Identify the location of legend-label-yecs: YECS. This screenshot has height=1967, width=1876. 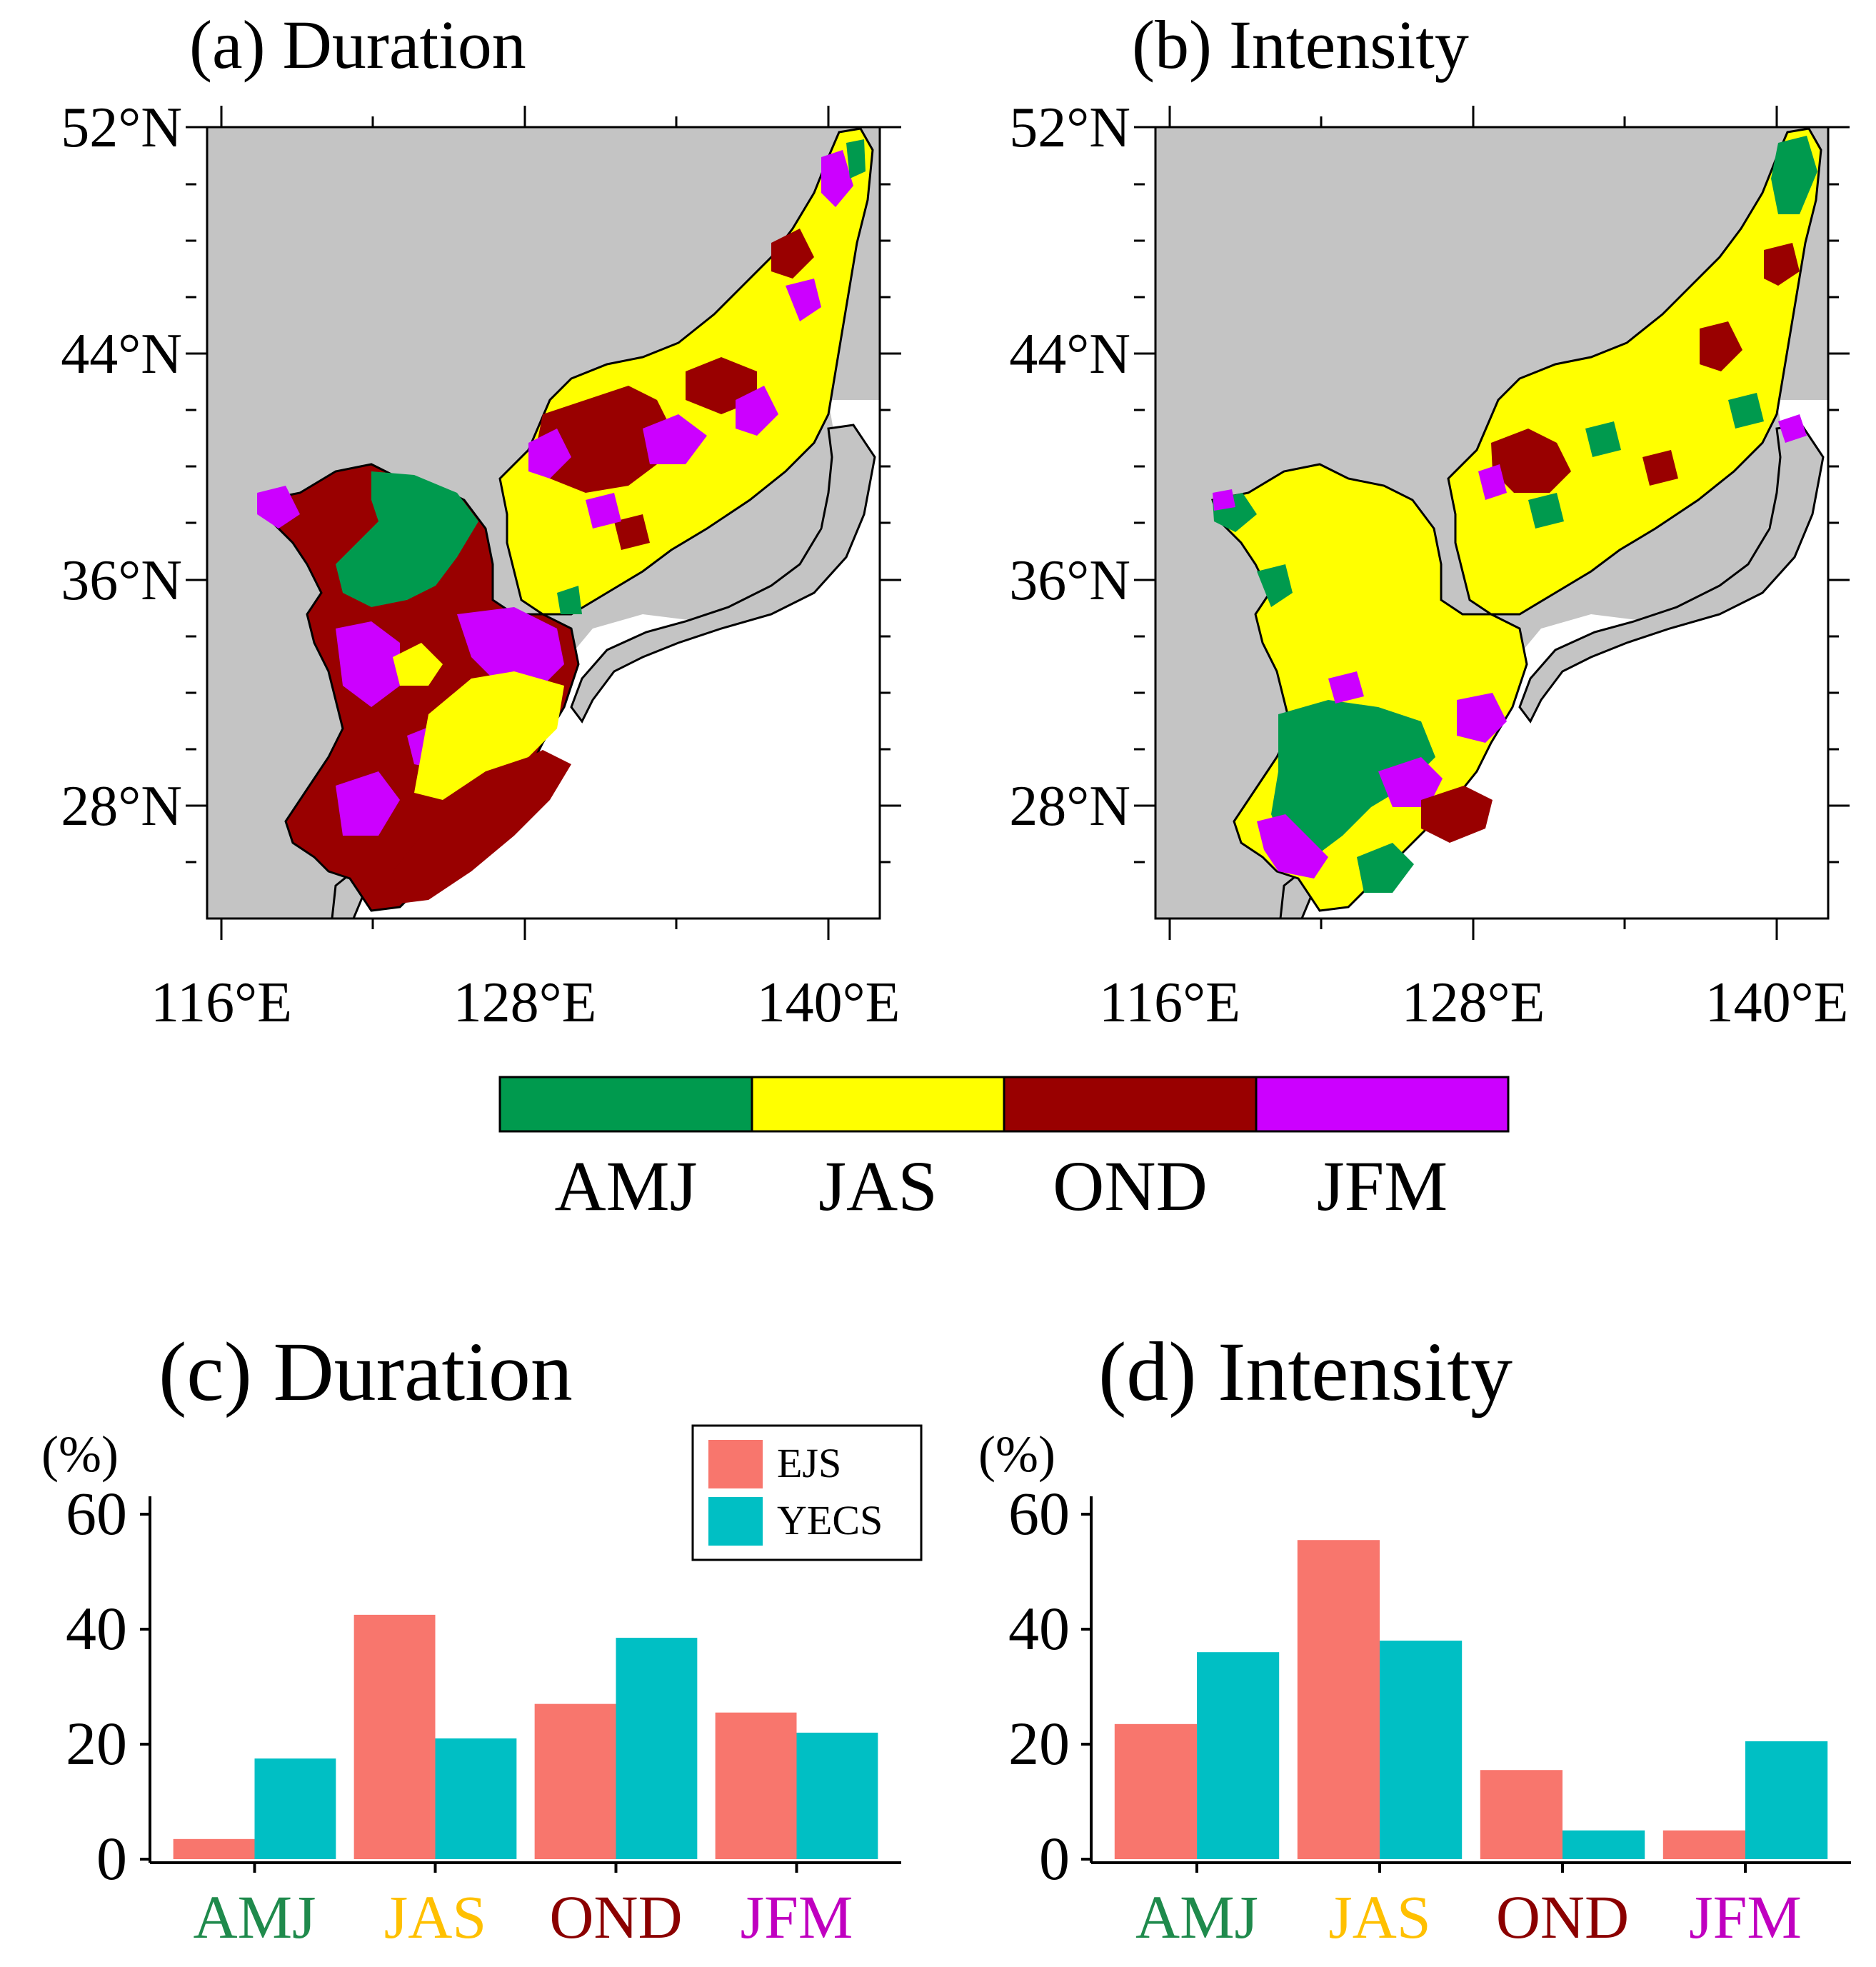
(830, 1520).